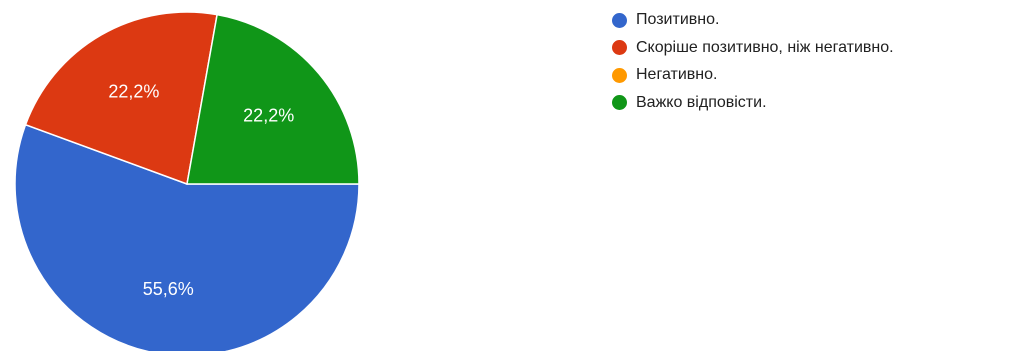 The height and width of the screenshot is (351, 1034). I want to click on legend-label: Позитивно., so click(678, 19).